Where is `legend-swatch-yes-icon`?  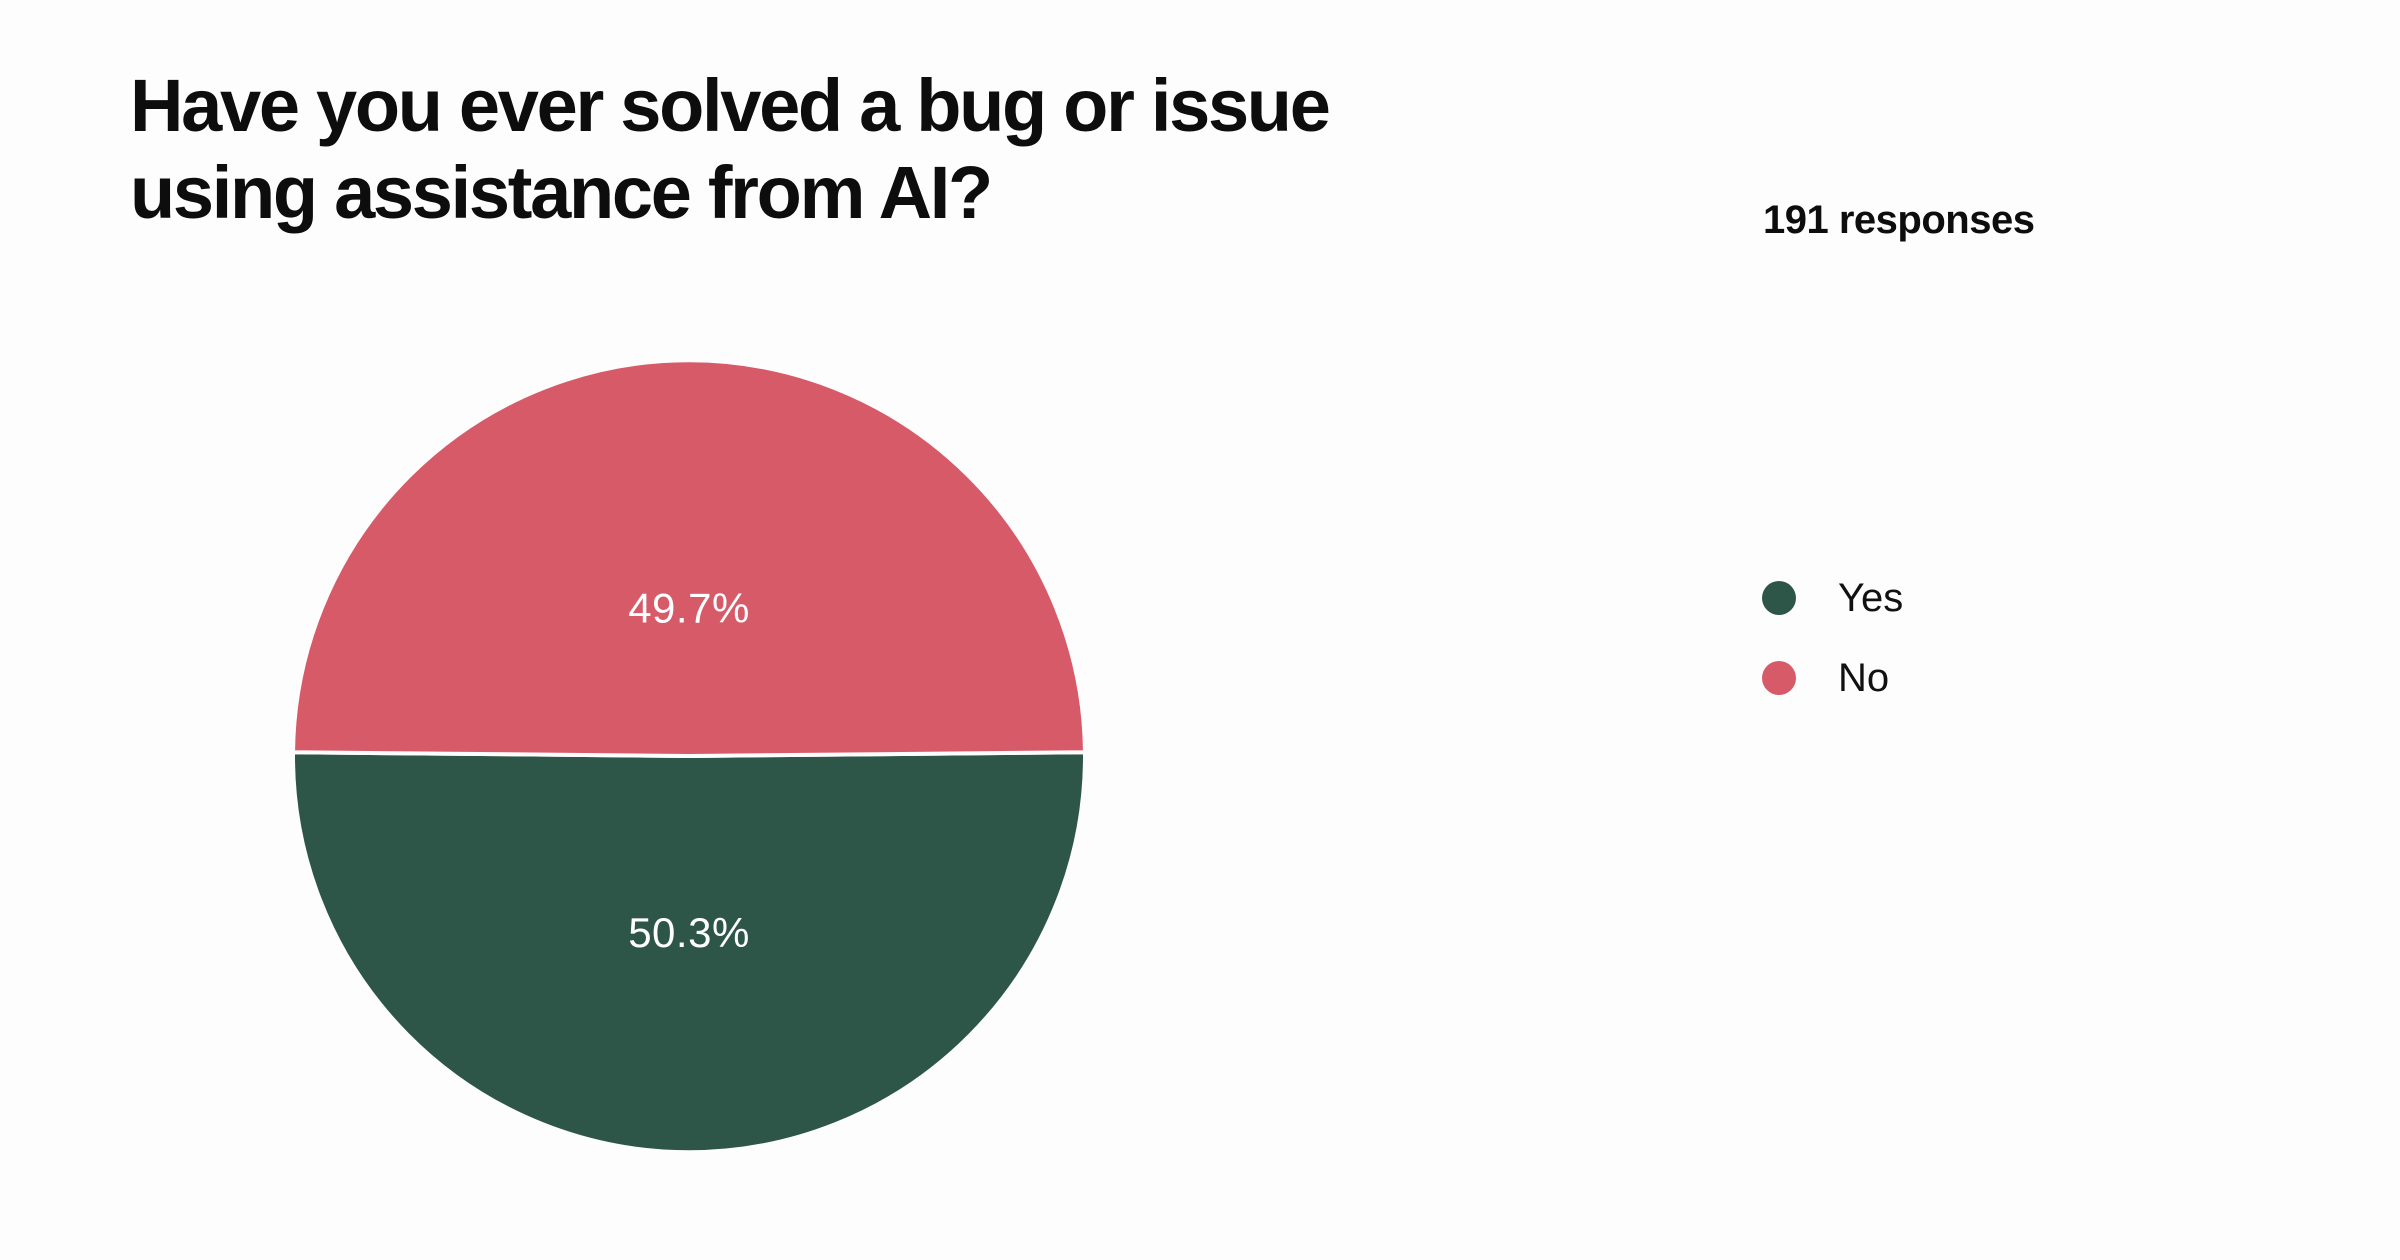 legend-swatch-yes-icon is located at coordinates (1779, 598).